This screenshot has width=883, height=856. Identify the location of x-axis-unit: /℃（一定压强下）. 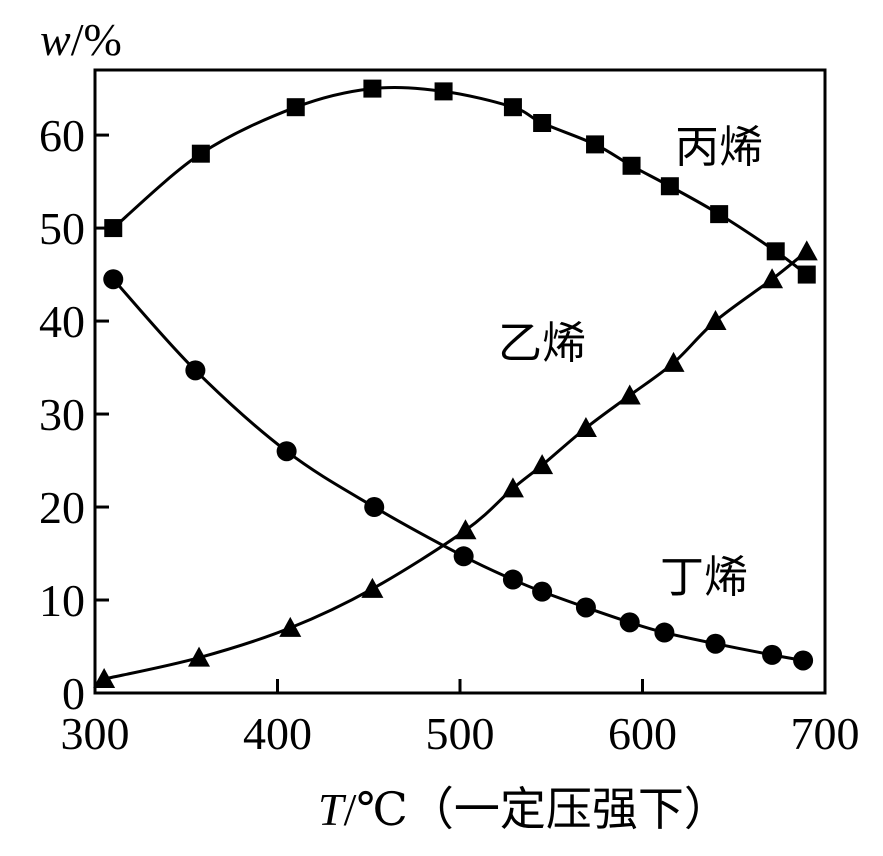
(537, 809).